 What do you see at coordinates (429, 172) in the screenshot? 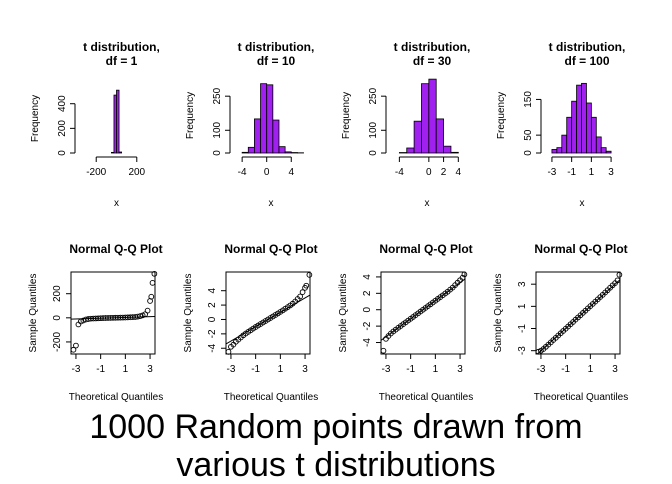
I see `x-tick-label: 0` at bounding box center [429, 172].